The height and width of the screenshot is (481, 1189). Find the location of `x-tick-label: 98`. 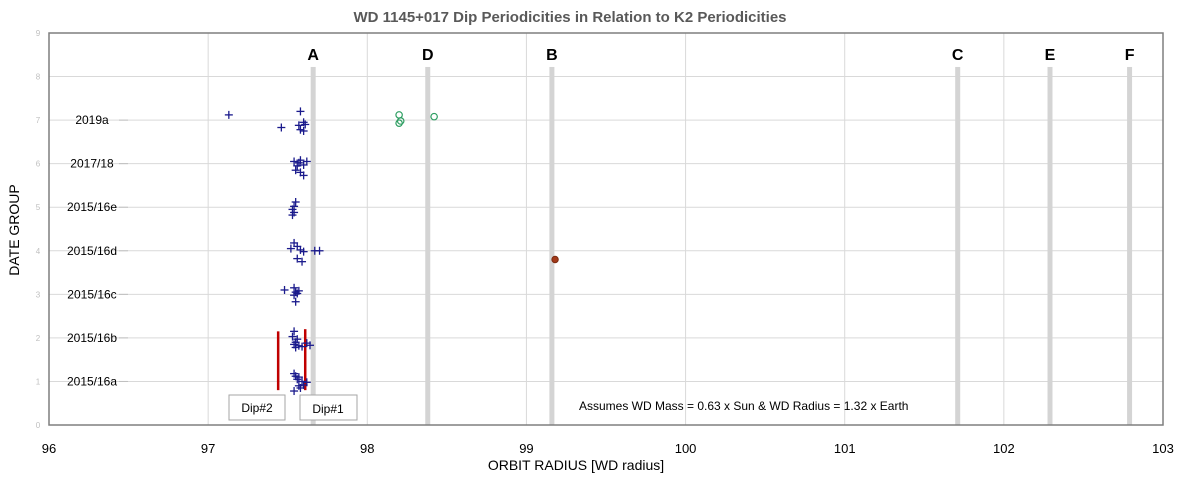

x-tick-label: 98 is located at coordinates (367, 448).